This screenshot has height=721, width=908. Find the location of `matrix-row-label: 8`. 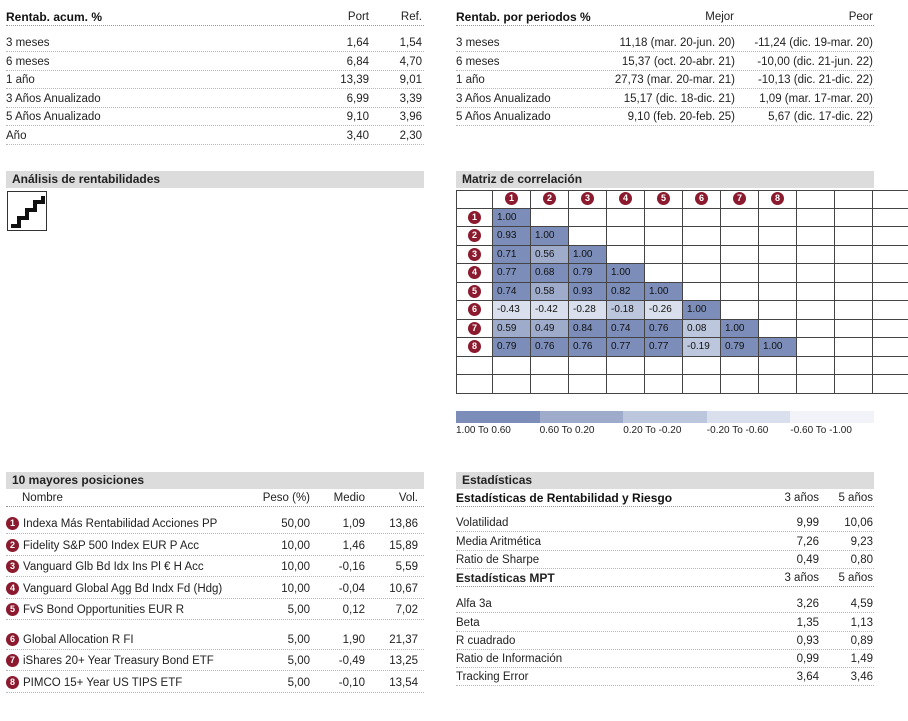

matrix-row-label: 8 is located at coordinates (474, 347).